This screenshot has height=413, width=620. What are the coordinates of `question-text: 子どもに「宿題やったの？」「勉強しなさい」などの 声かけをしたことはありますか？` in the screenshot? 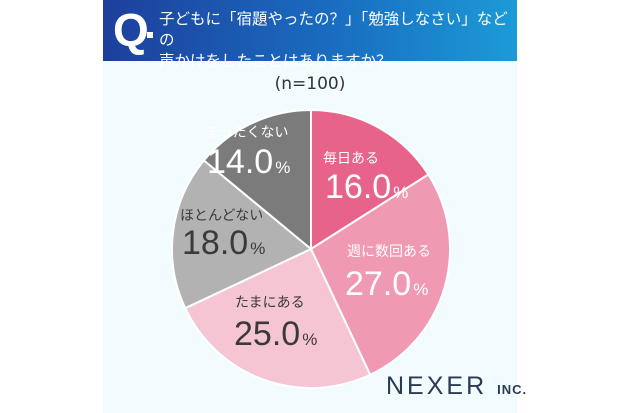 It's located at (333, 40).